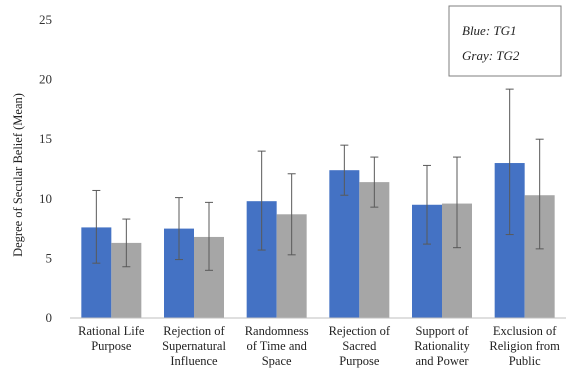 The height and width of the screenshot is (373, 566). I want to click on legend-entry-tg2: Gray: TG2, so click(491, 55).